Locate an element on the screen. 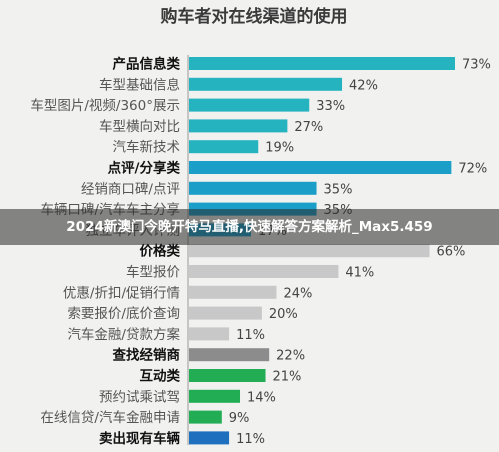 Image resolution: width=499 pixels, height=452 pixels. value-label: 9% is located at coordinates (239, 418).